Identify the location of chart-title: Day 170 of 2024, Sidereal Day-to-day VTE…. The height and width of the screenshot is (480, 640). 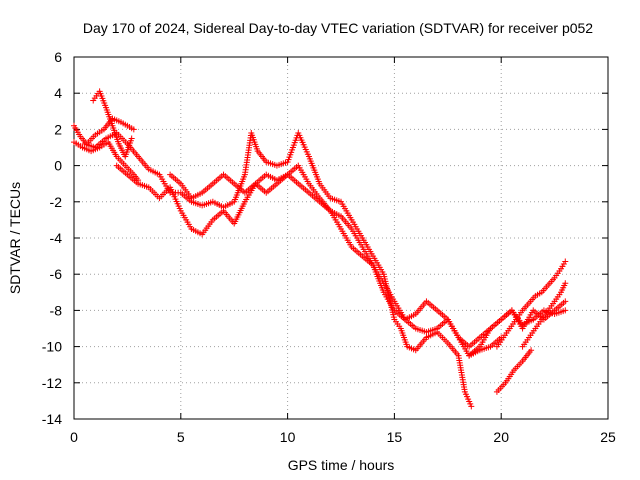
(338, 28).